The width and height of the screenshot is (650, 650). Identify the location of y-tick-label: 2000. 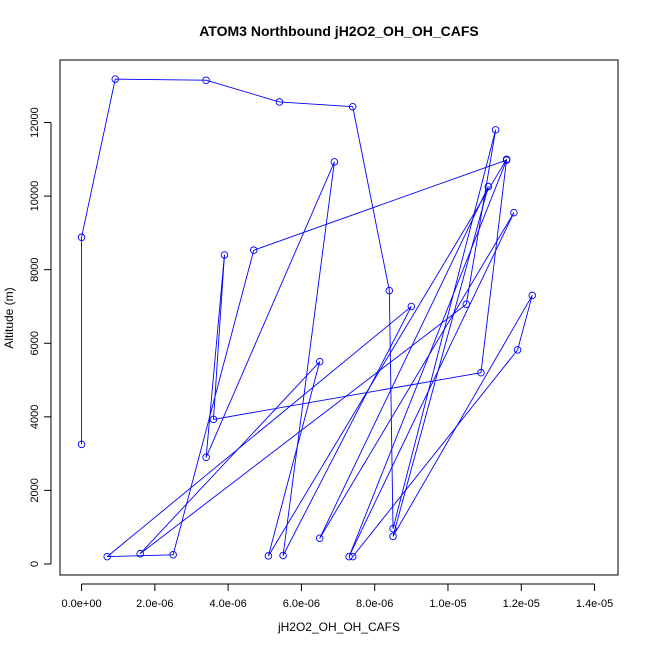
(35, 490).